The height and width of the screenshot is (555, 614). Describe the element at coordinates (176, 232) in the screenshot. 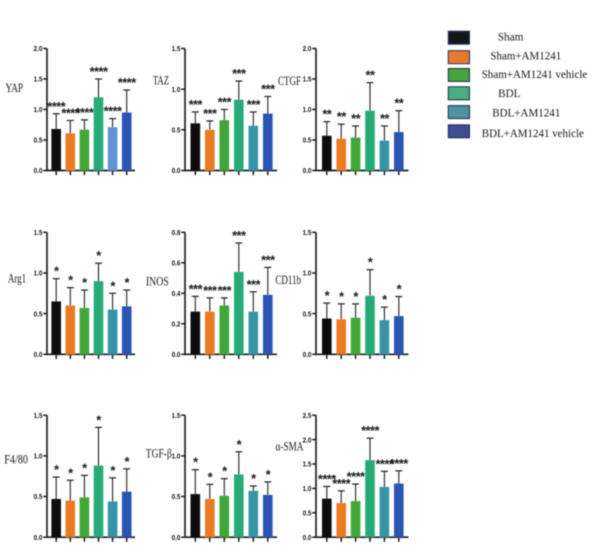

I see `svg-text: 0.8` at that location.